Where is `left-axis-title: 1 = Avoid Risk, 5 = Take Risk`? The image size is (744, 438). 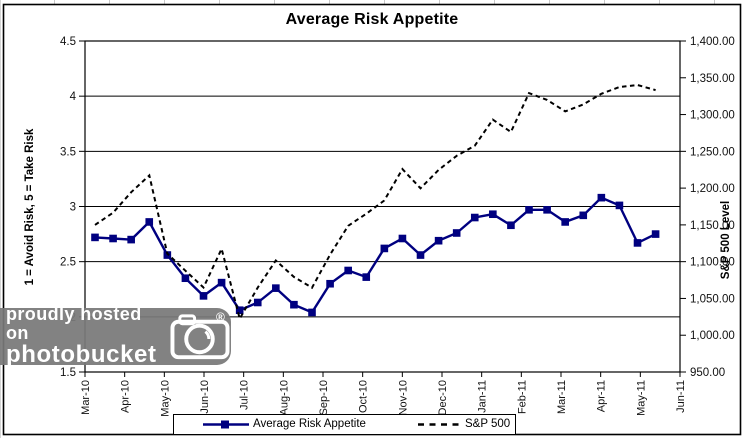 left-axis-title: 1 = Avoid Risk, 5 = Take Risk is located at coordinates (30, 206).